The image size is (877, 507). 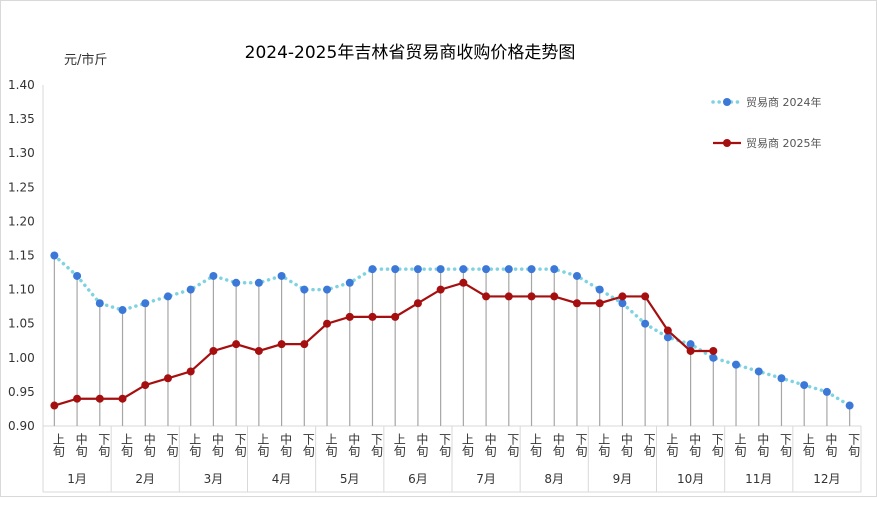 What do you see at coordinates (554, 479) in the screenshot?
I see `month-label: 8月` at bounding box center [554, 479].